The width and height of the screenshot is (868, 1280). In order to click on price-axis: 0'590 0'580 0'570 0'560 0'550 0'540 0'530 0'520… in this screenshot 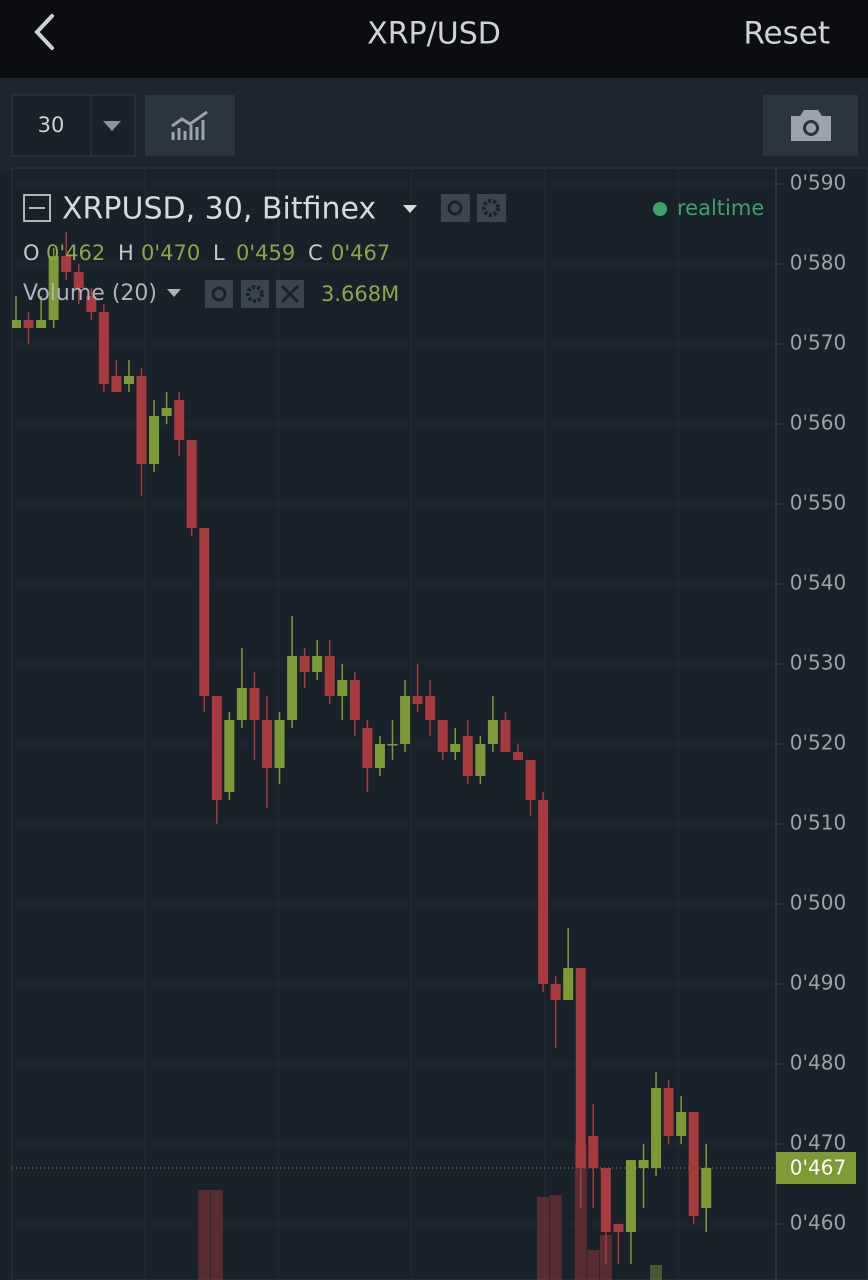, I will do `click(816, 703)`.